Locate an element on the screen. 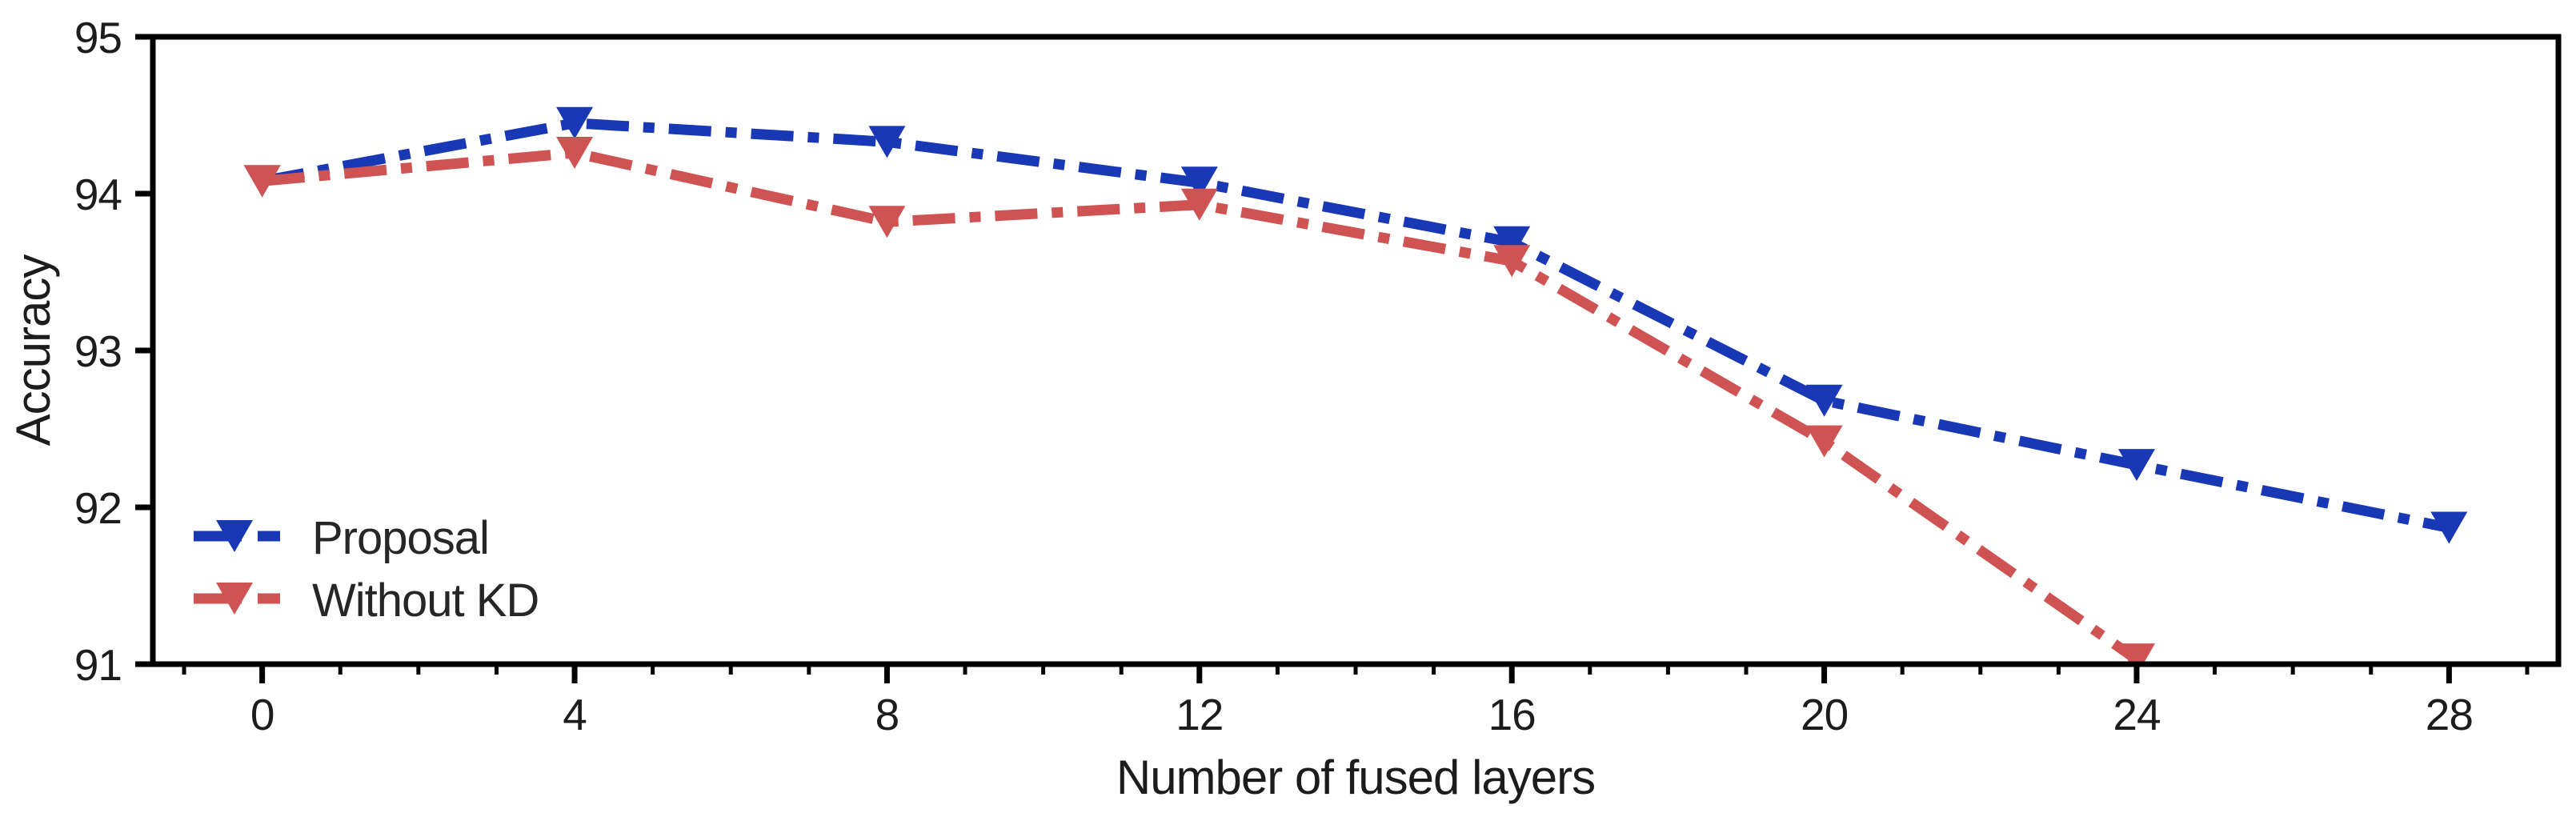  x-tick-label-16: 16 is located at coordinates (1512, 714).